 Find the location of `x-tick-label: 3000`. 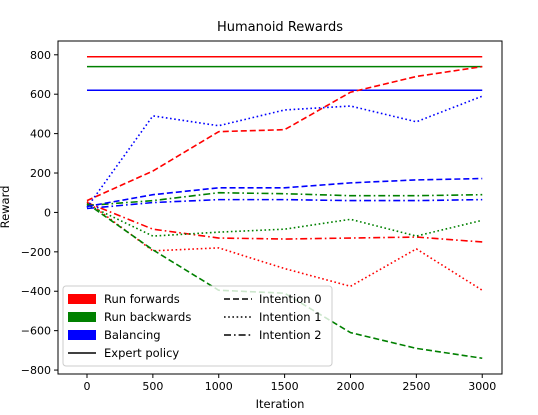

x-tick-label: 3000 is located at coordinates (482, 386).